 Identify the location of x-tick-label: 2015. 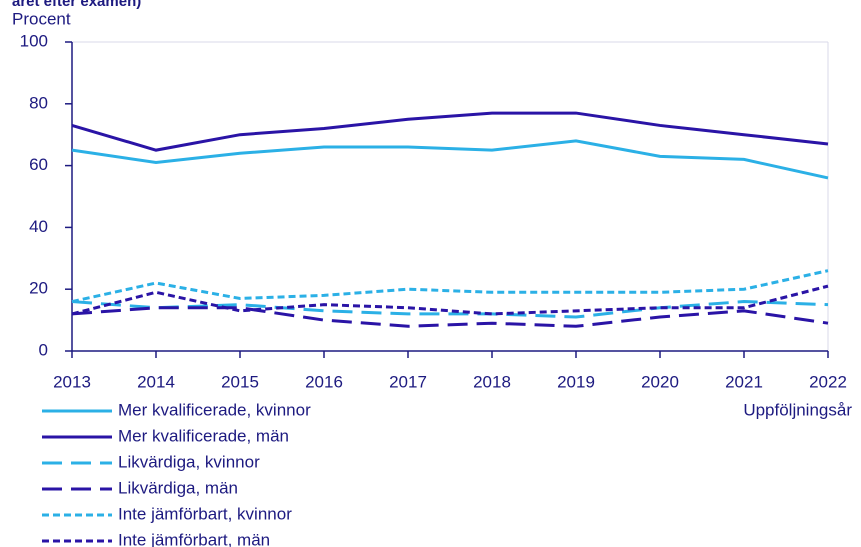
(240, 381).